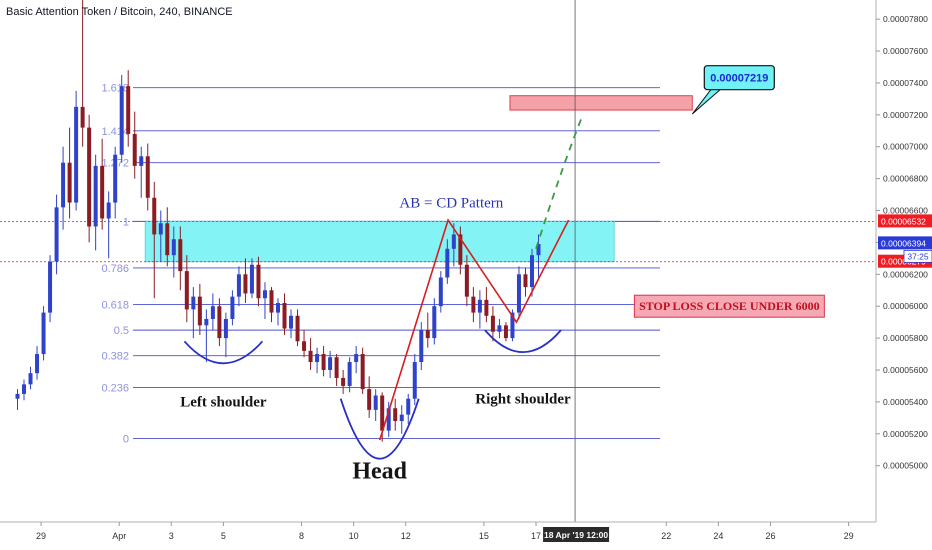 The image size is (932, 550). I want to click on fib-level-label: 0.5, so click(121, 331).